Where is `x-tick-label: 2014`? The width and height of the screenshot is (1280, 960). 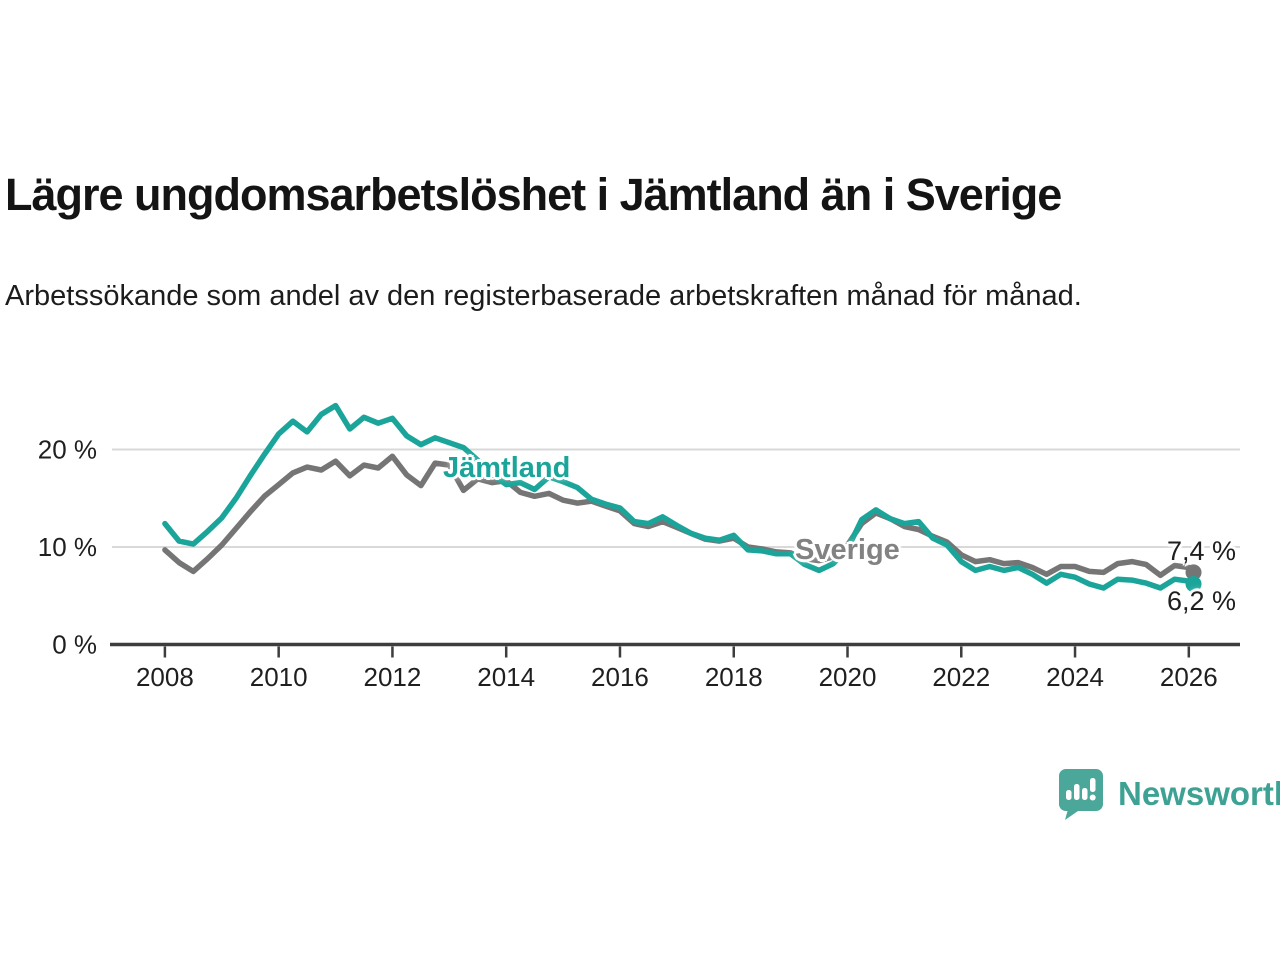 x-tick-label: 2014 is located at coordinates (506, 677).